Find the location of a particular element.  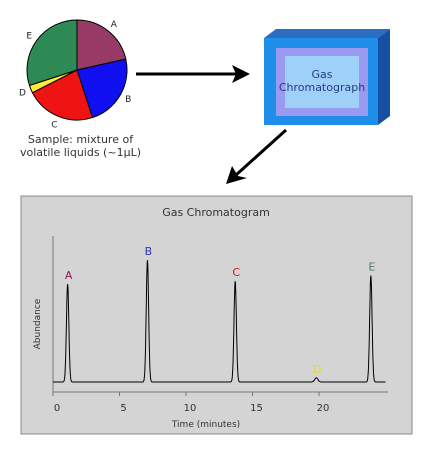

x-tick-label-10: 10 is located at coordinates (190, 408).